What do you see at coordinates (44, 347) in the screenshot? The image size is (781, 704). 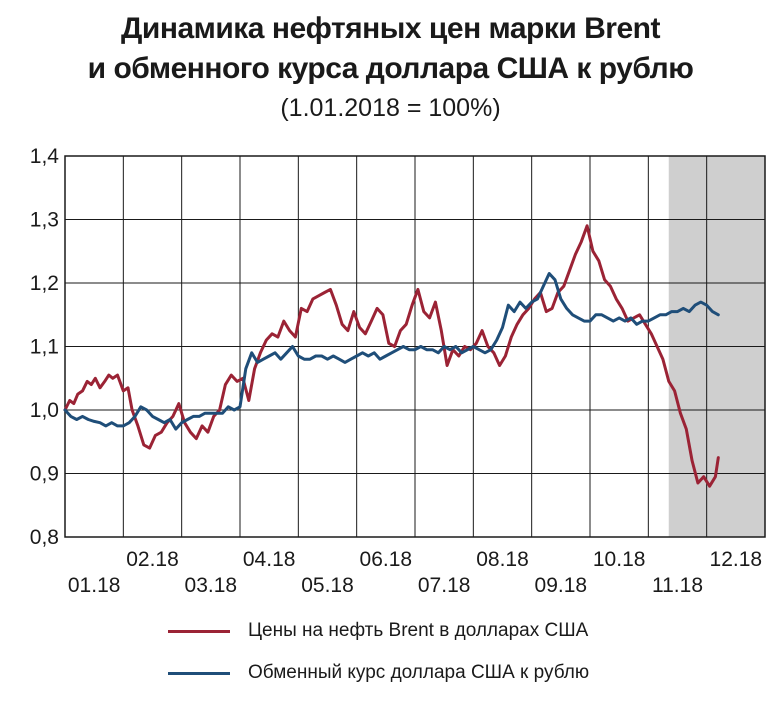 I see `y-tick-label: 1,1` at bounding box center [44, 347].